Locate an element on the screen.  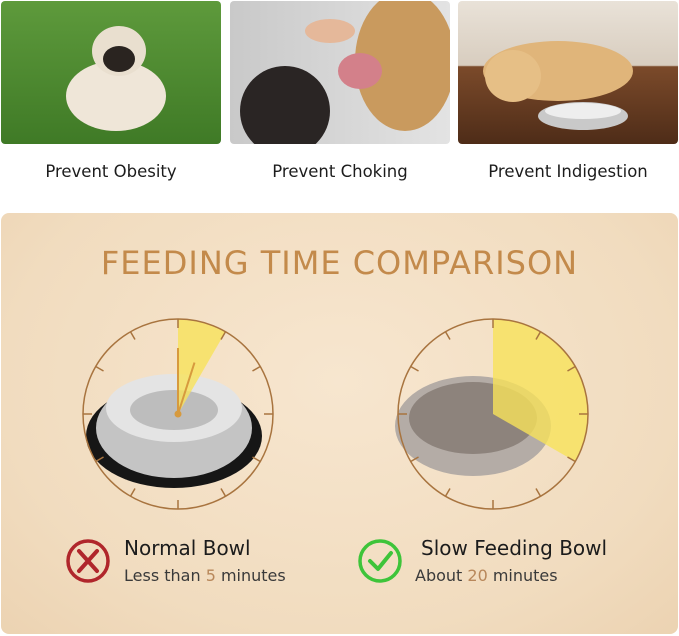
bowl-bottom is located at coordinates (174, 410).